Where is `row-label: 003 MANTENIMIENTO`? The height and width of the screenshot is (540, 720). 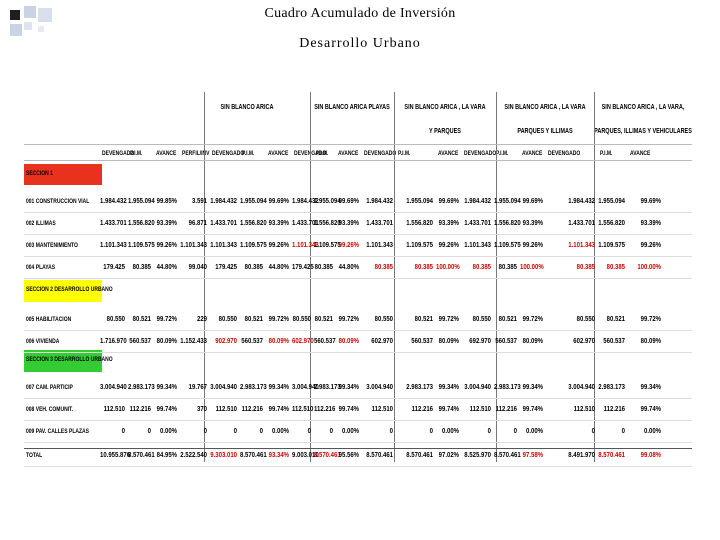
row-label: 003 MANTENIMIENTO is located at coordinates (52, 246).